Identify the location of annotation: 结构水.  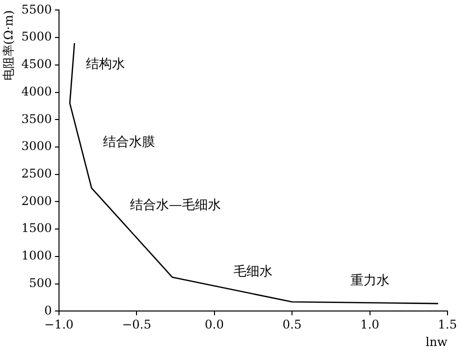
(106, 64).